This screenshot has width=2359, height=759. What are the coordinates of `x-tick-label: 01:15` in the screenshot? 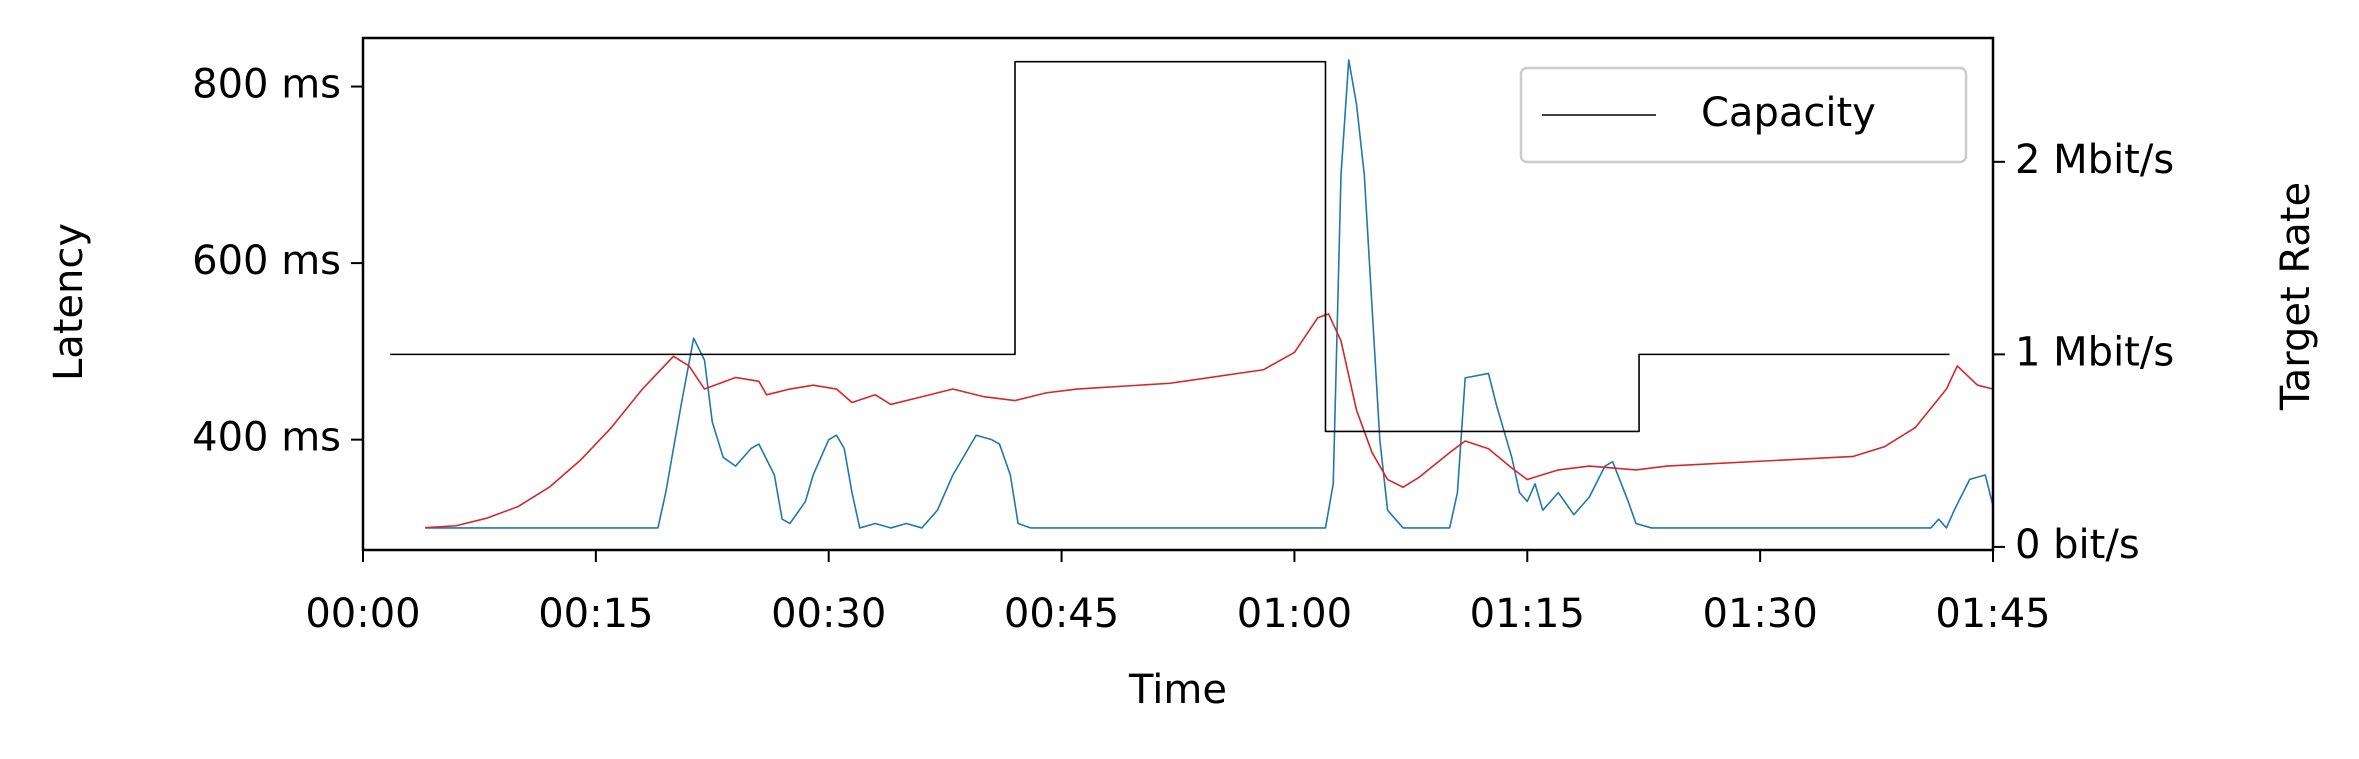 It's located at (1527, 614).